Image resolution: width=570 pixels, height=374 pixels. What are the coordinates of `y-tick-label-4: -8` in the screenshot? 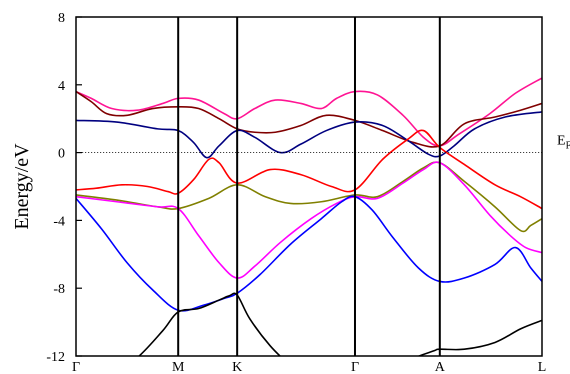 It's located at (59, 289).